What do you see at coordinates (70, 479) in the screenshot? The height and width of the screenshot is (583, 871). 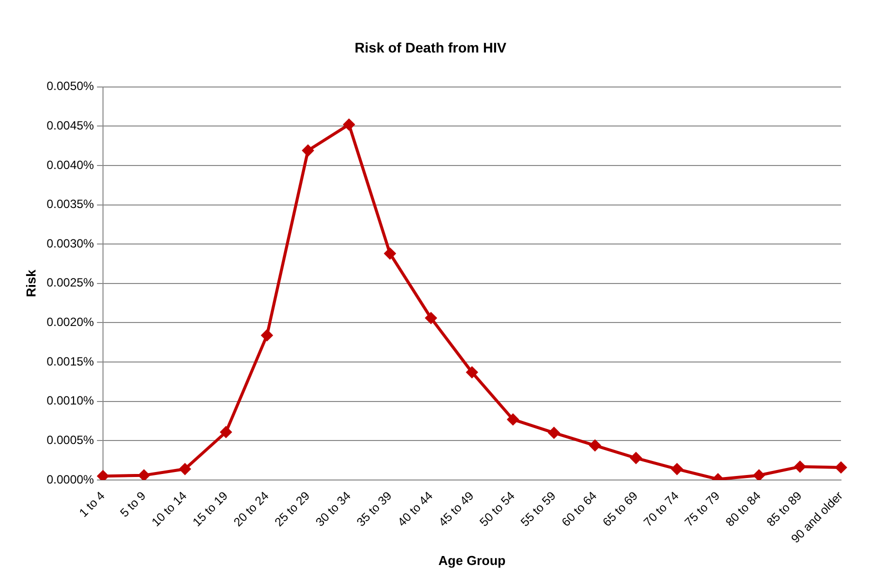 I see `y-tick-label: 0.0000%` at bounding box center [70, 479].